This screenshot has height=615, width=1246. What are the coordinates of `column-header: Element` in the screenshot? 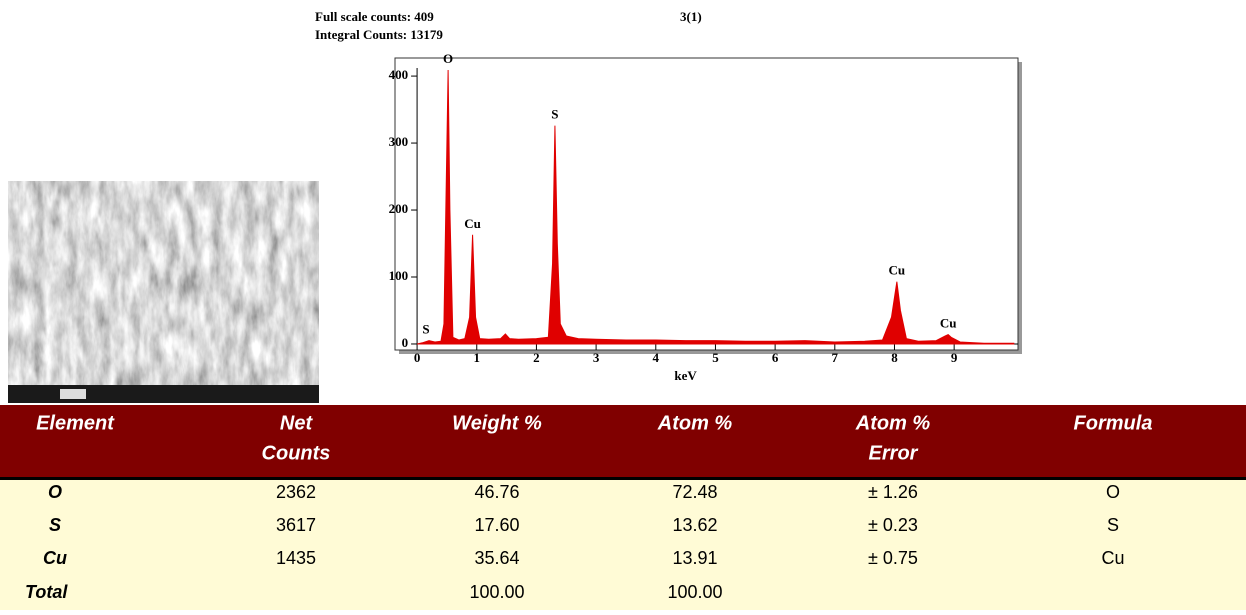 It's located at (75, 423).